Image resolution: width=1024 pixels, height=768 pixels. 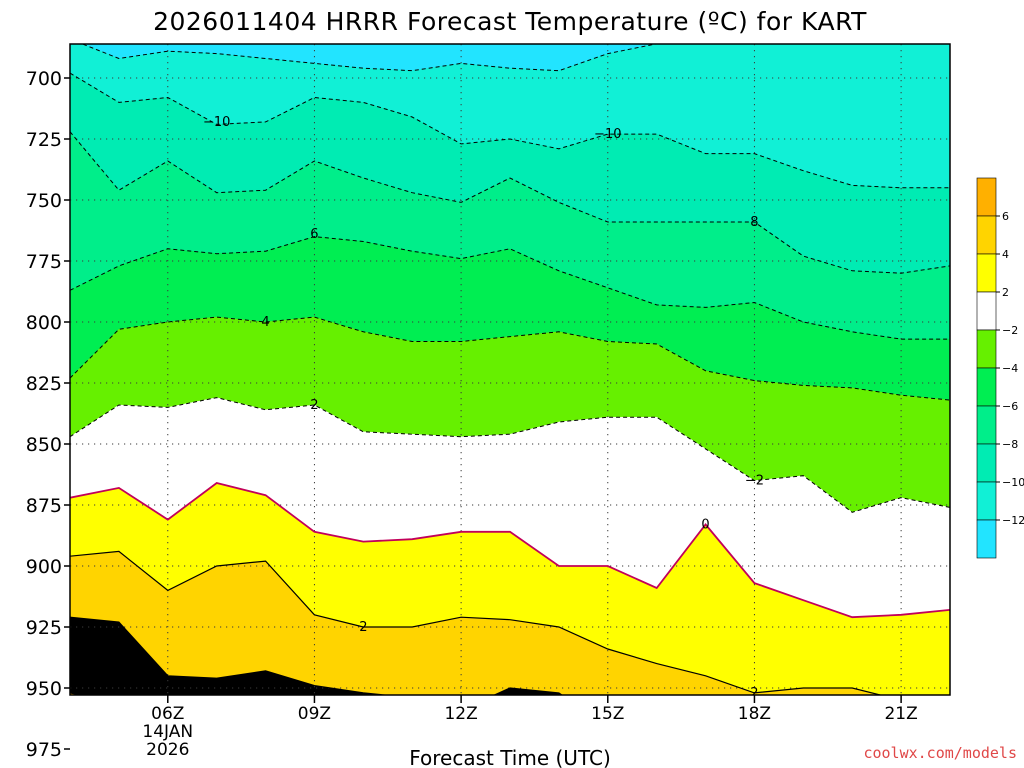 What do you see at coordinates (167, 732) in the screenshot?
I see `x-tick-date: 14JAN` at bounding box center [167, 732].